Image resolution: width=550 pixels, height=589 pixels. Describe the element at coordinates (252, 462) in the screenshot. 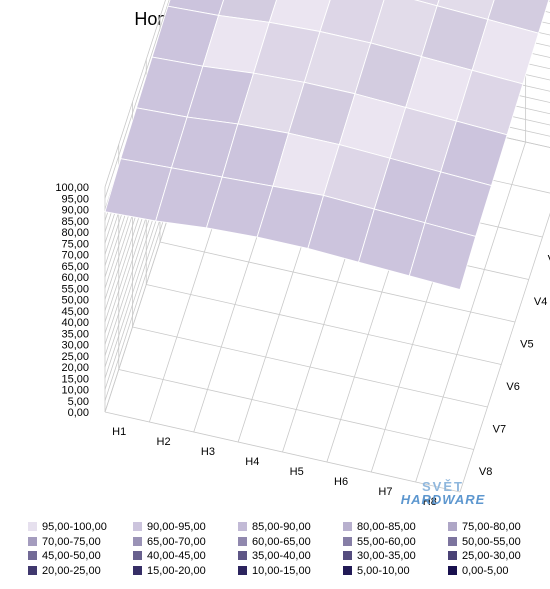

I see `x-tick-label: H4` at that location.